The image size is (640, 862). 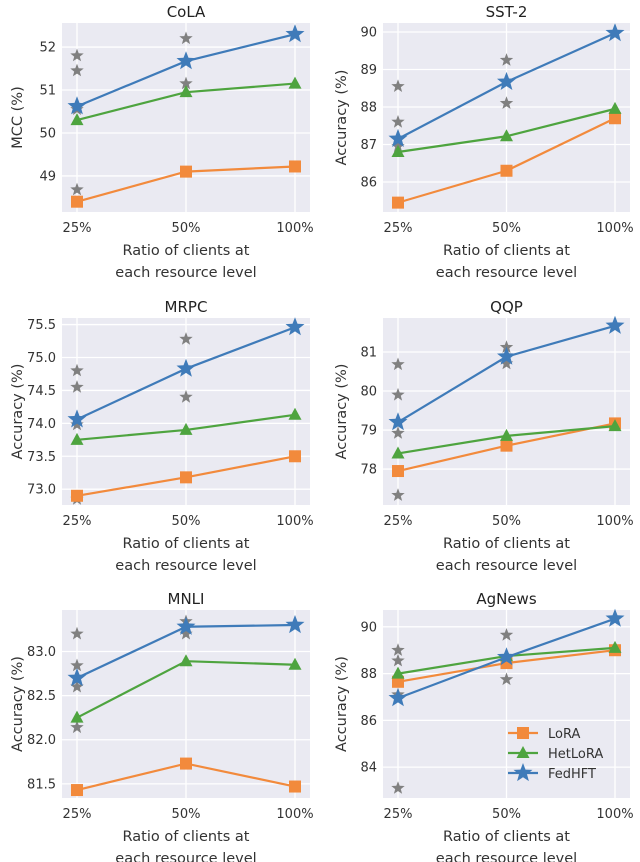 What do you see at coordinates (41, 784) in the screenshot?
I see `y-tick-label: 81.5` at bounding box center [41, 784].